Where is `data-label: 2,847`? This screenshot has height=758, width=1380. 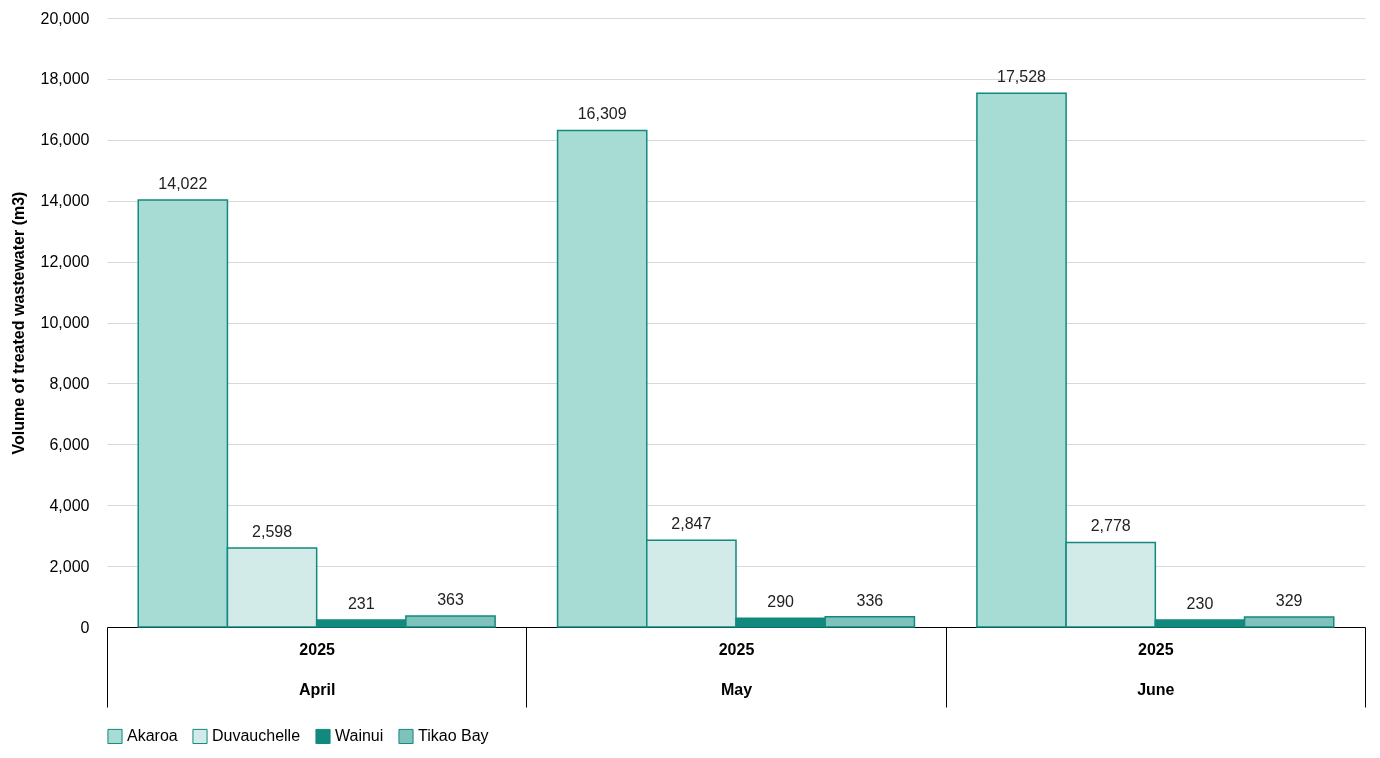 data-label: 2,847 is located at coordinates (691, 524).